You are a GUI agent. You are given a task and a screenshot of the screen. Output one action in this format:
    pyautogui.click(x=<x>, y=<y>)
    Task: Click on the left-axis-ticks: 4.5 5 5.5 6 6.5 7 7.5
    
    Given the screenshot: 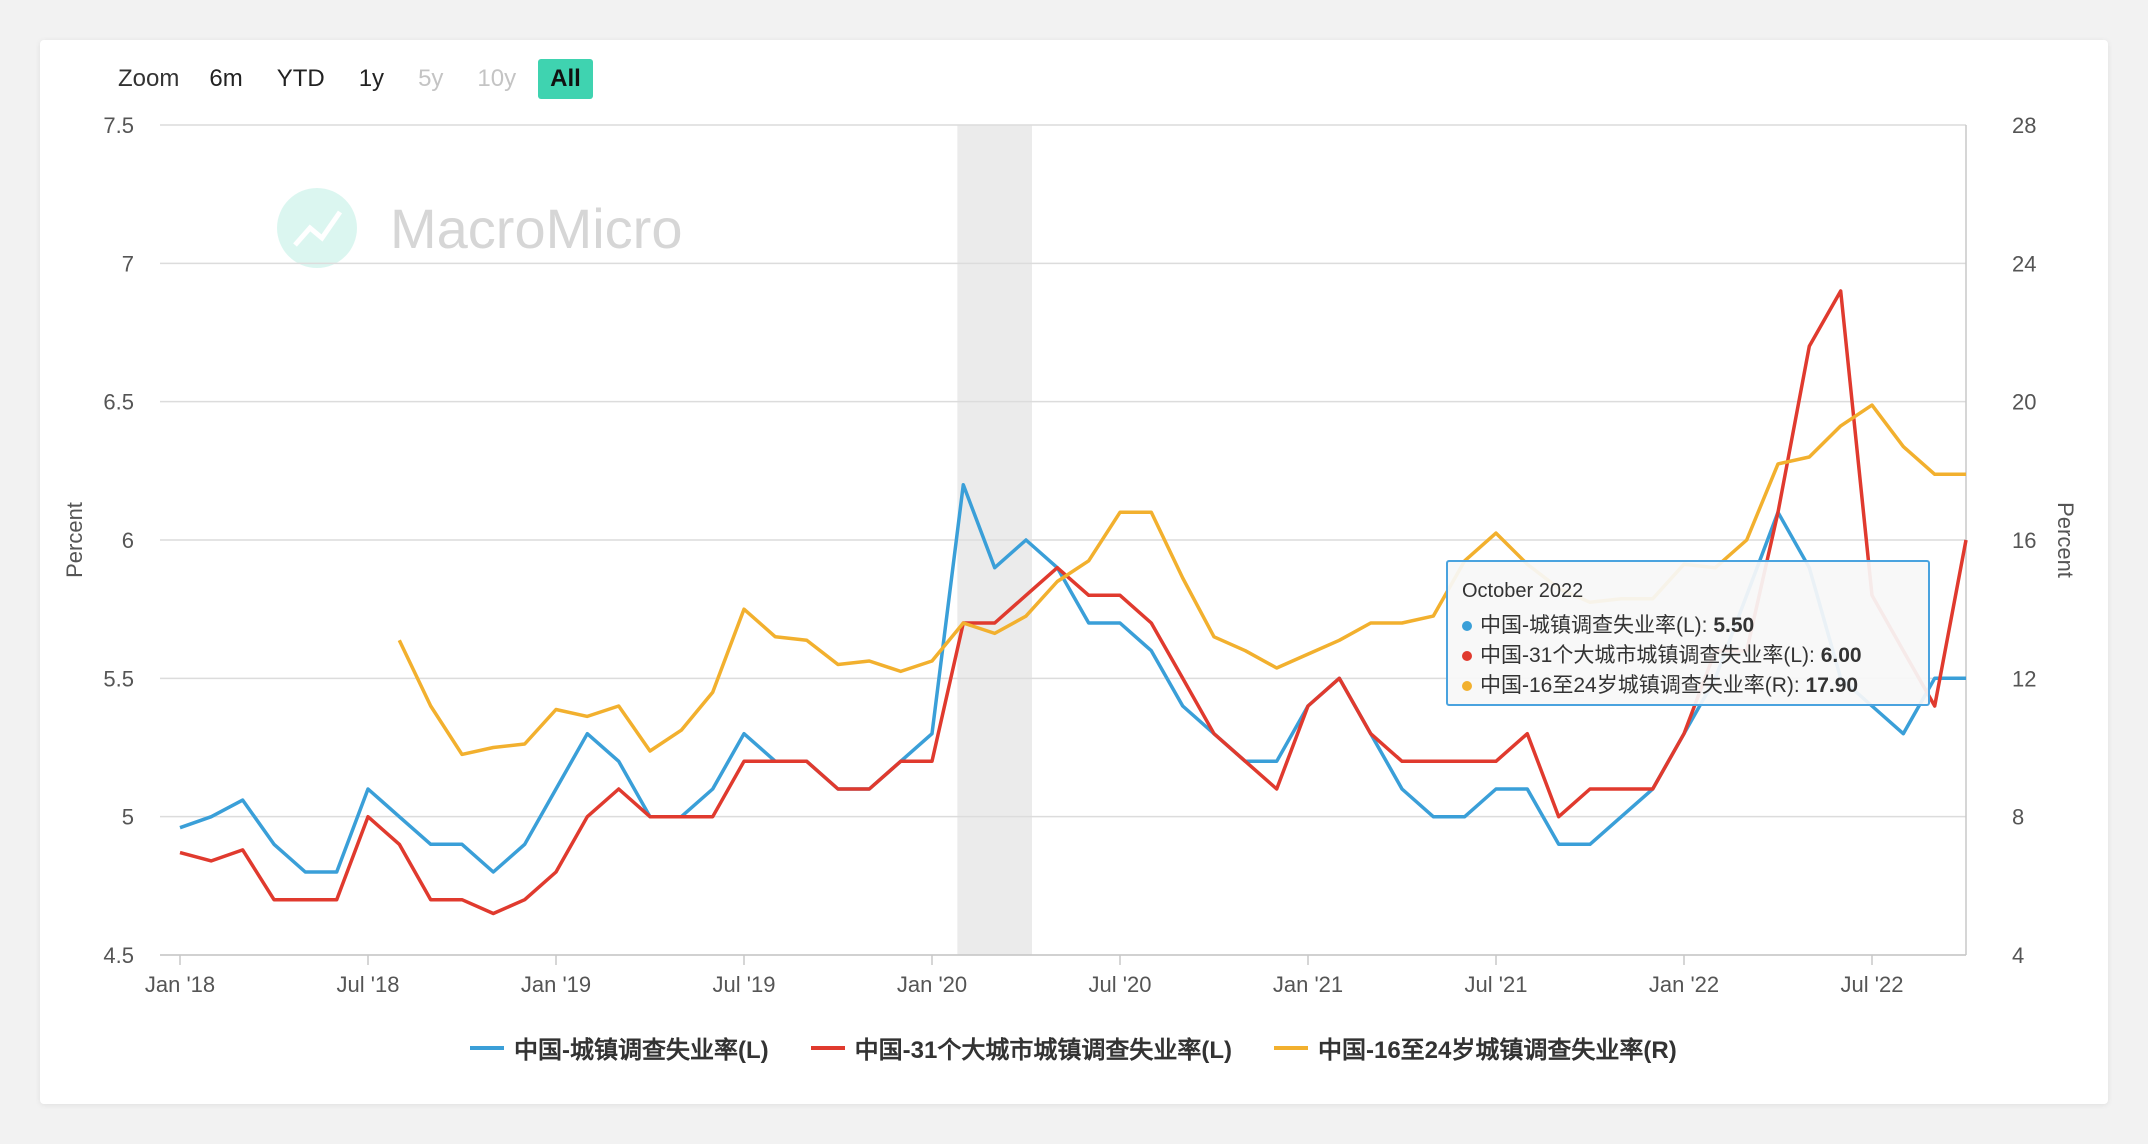 What is the action you would take?
    pyautogui.click(x=118, y=540)
    